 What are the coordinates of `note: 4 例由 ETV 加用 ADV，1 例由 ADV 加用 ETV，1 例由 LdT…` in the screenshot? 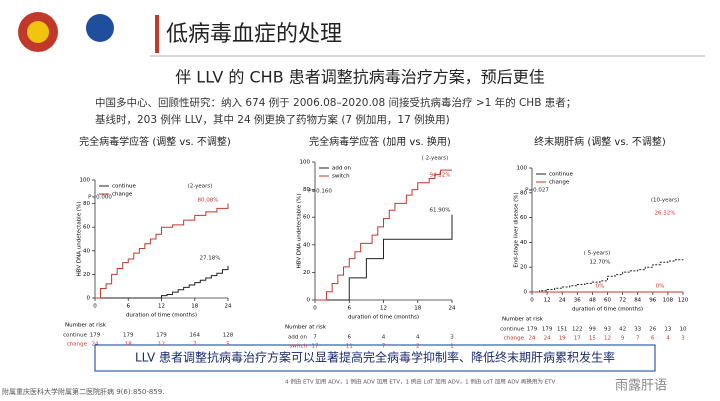 It's located at (420, 382).